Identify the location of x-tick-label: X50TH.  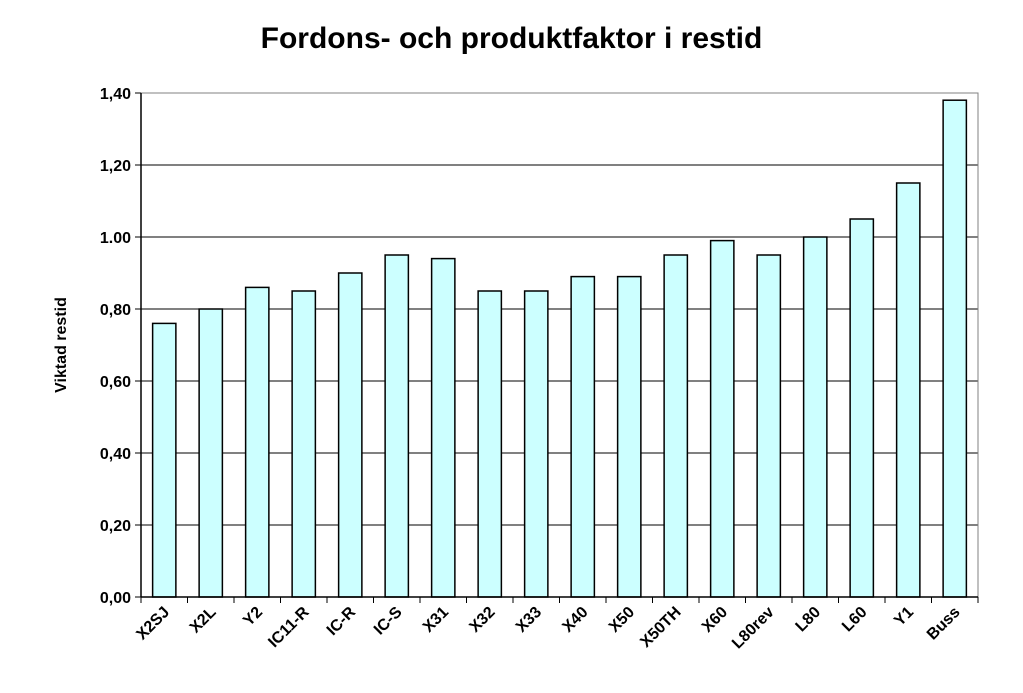
(660, 627).